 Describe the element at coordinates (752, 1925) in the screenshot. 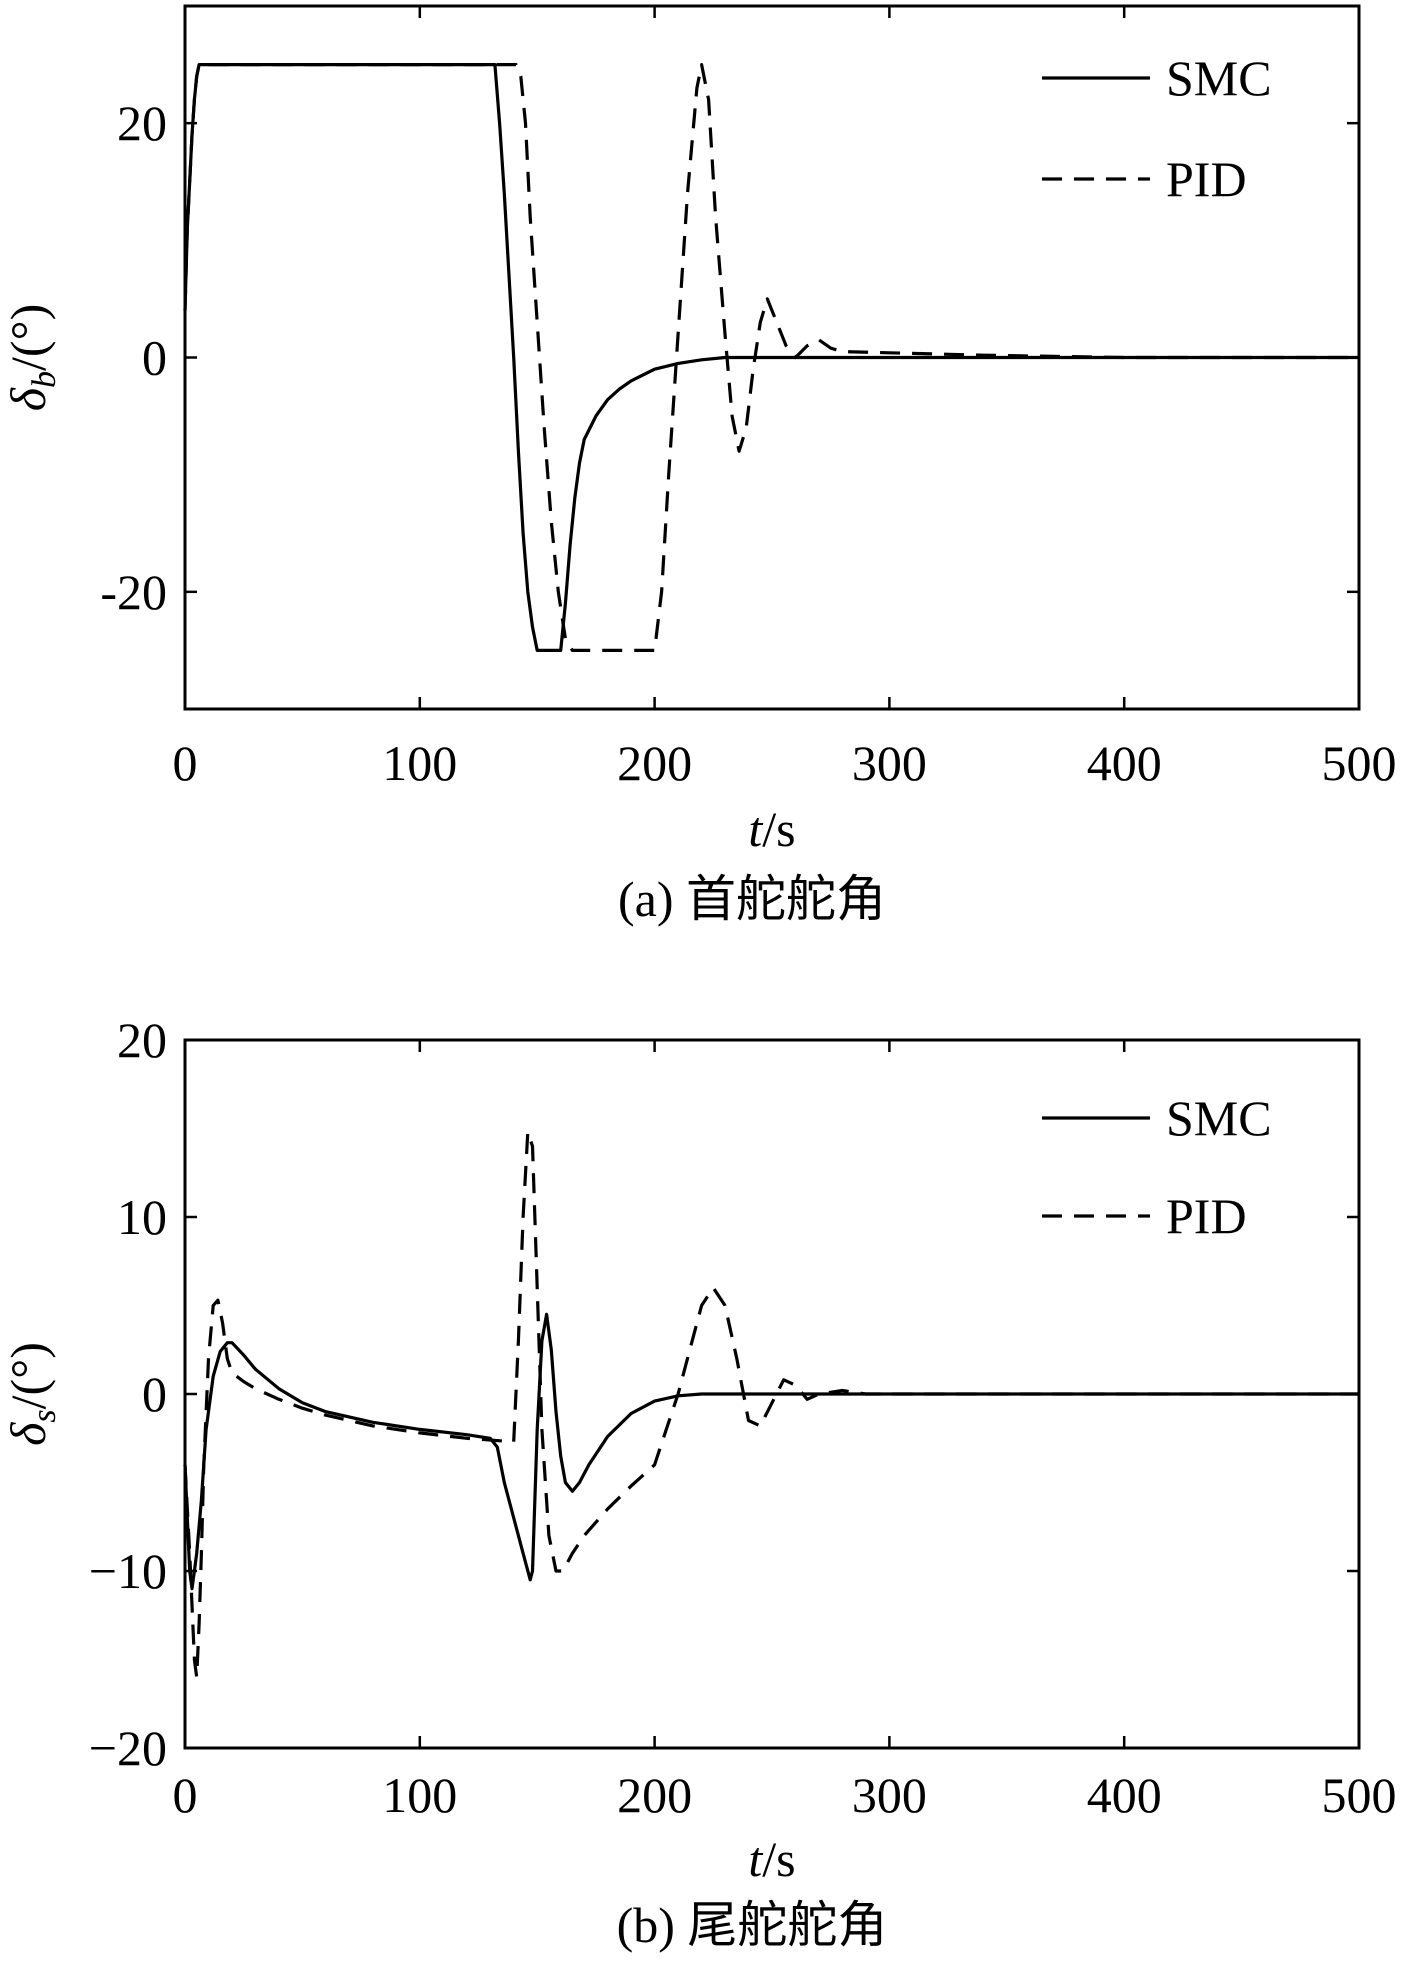

I see `chart-caption: (b) 尾舵舵角` at that location.